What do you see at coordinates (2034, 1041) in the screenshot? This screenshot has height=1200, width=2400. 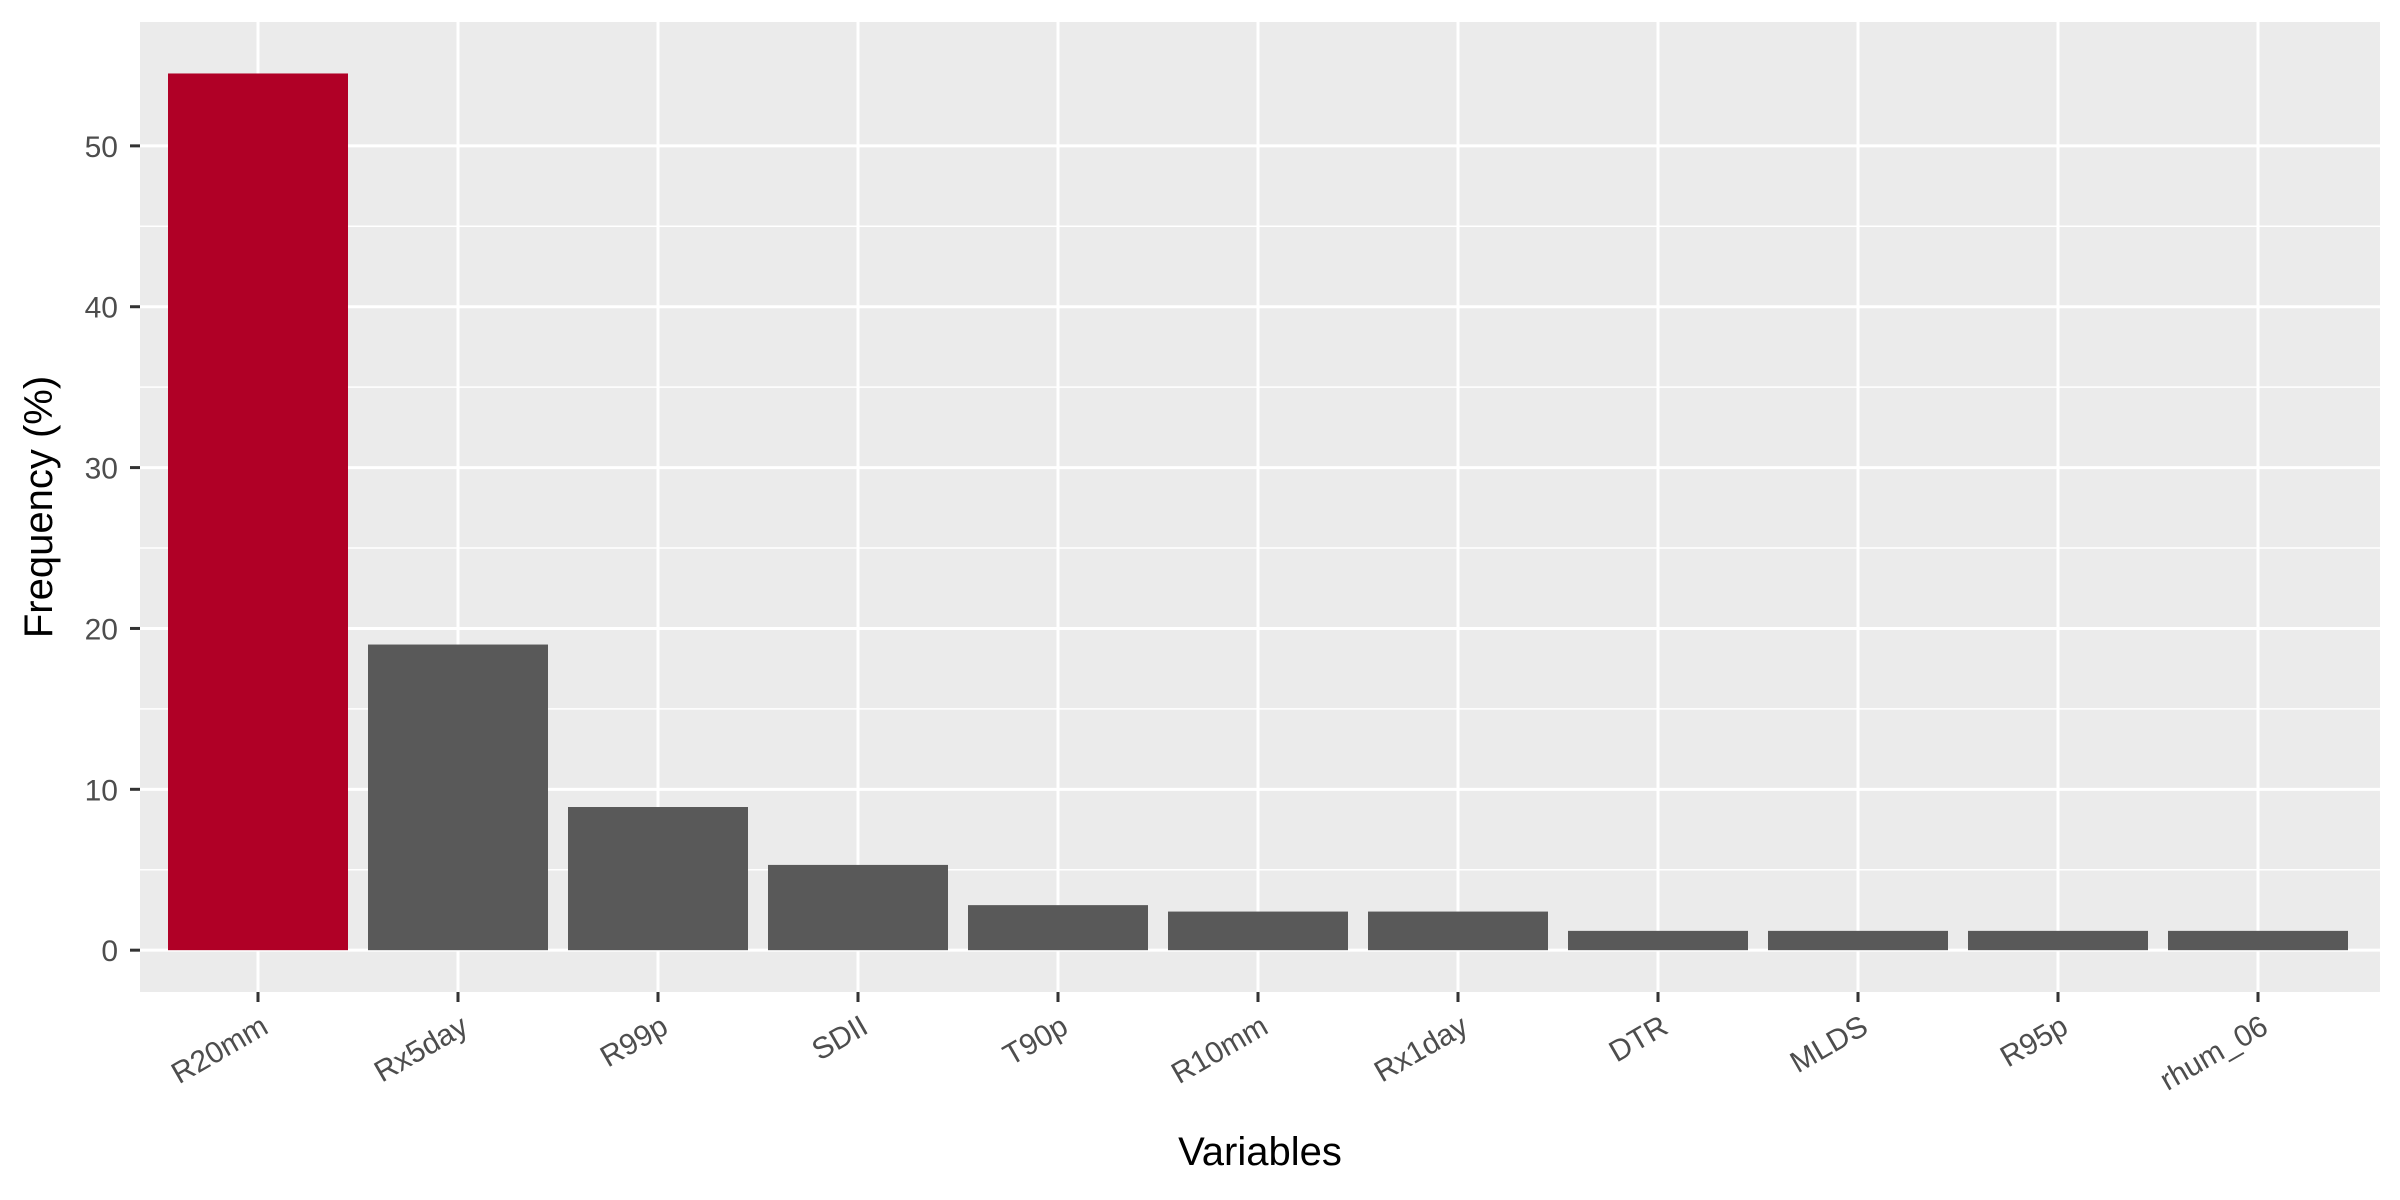 I see `x-tick-label: R95p` at bounding box center [2034, 1041].